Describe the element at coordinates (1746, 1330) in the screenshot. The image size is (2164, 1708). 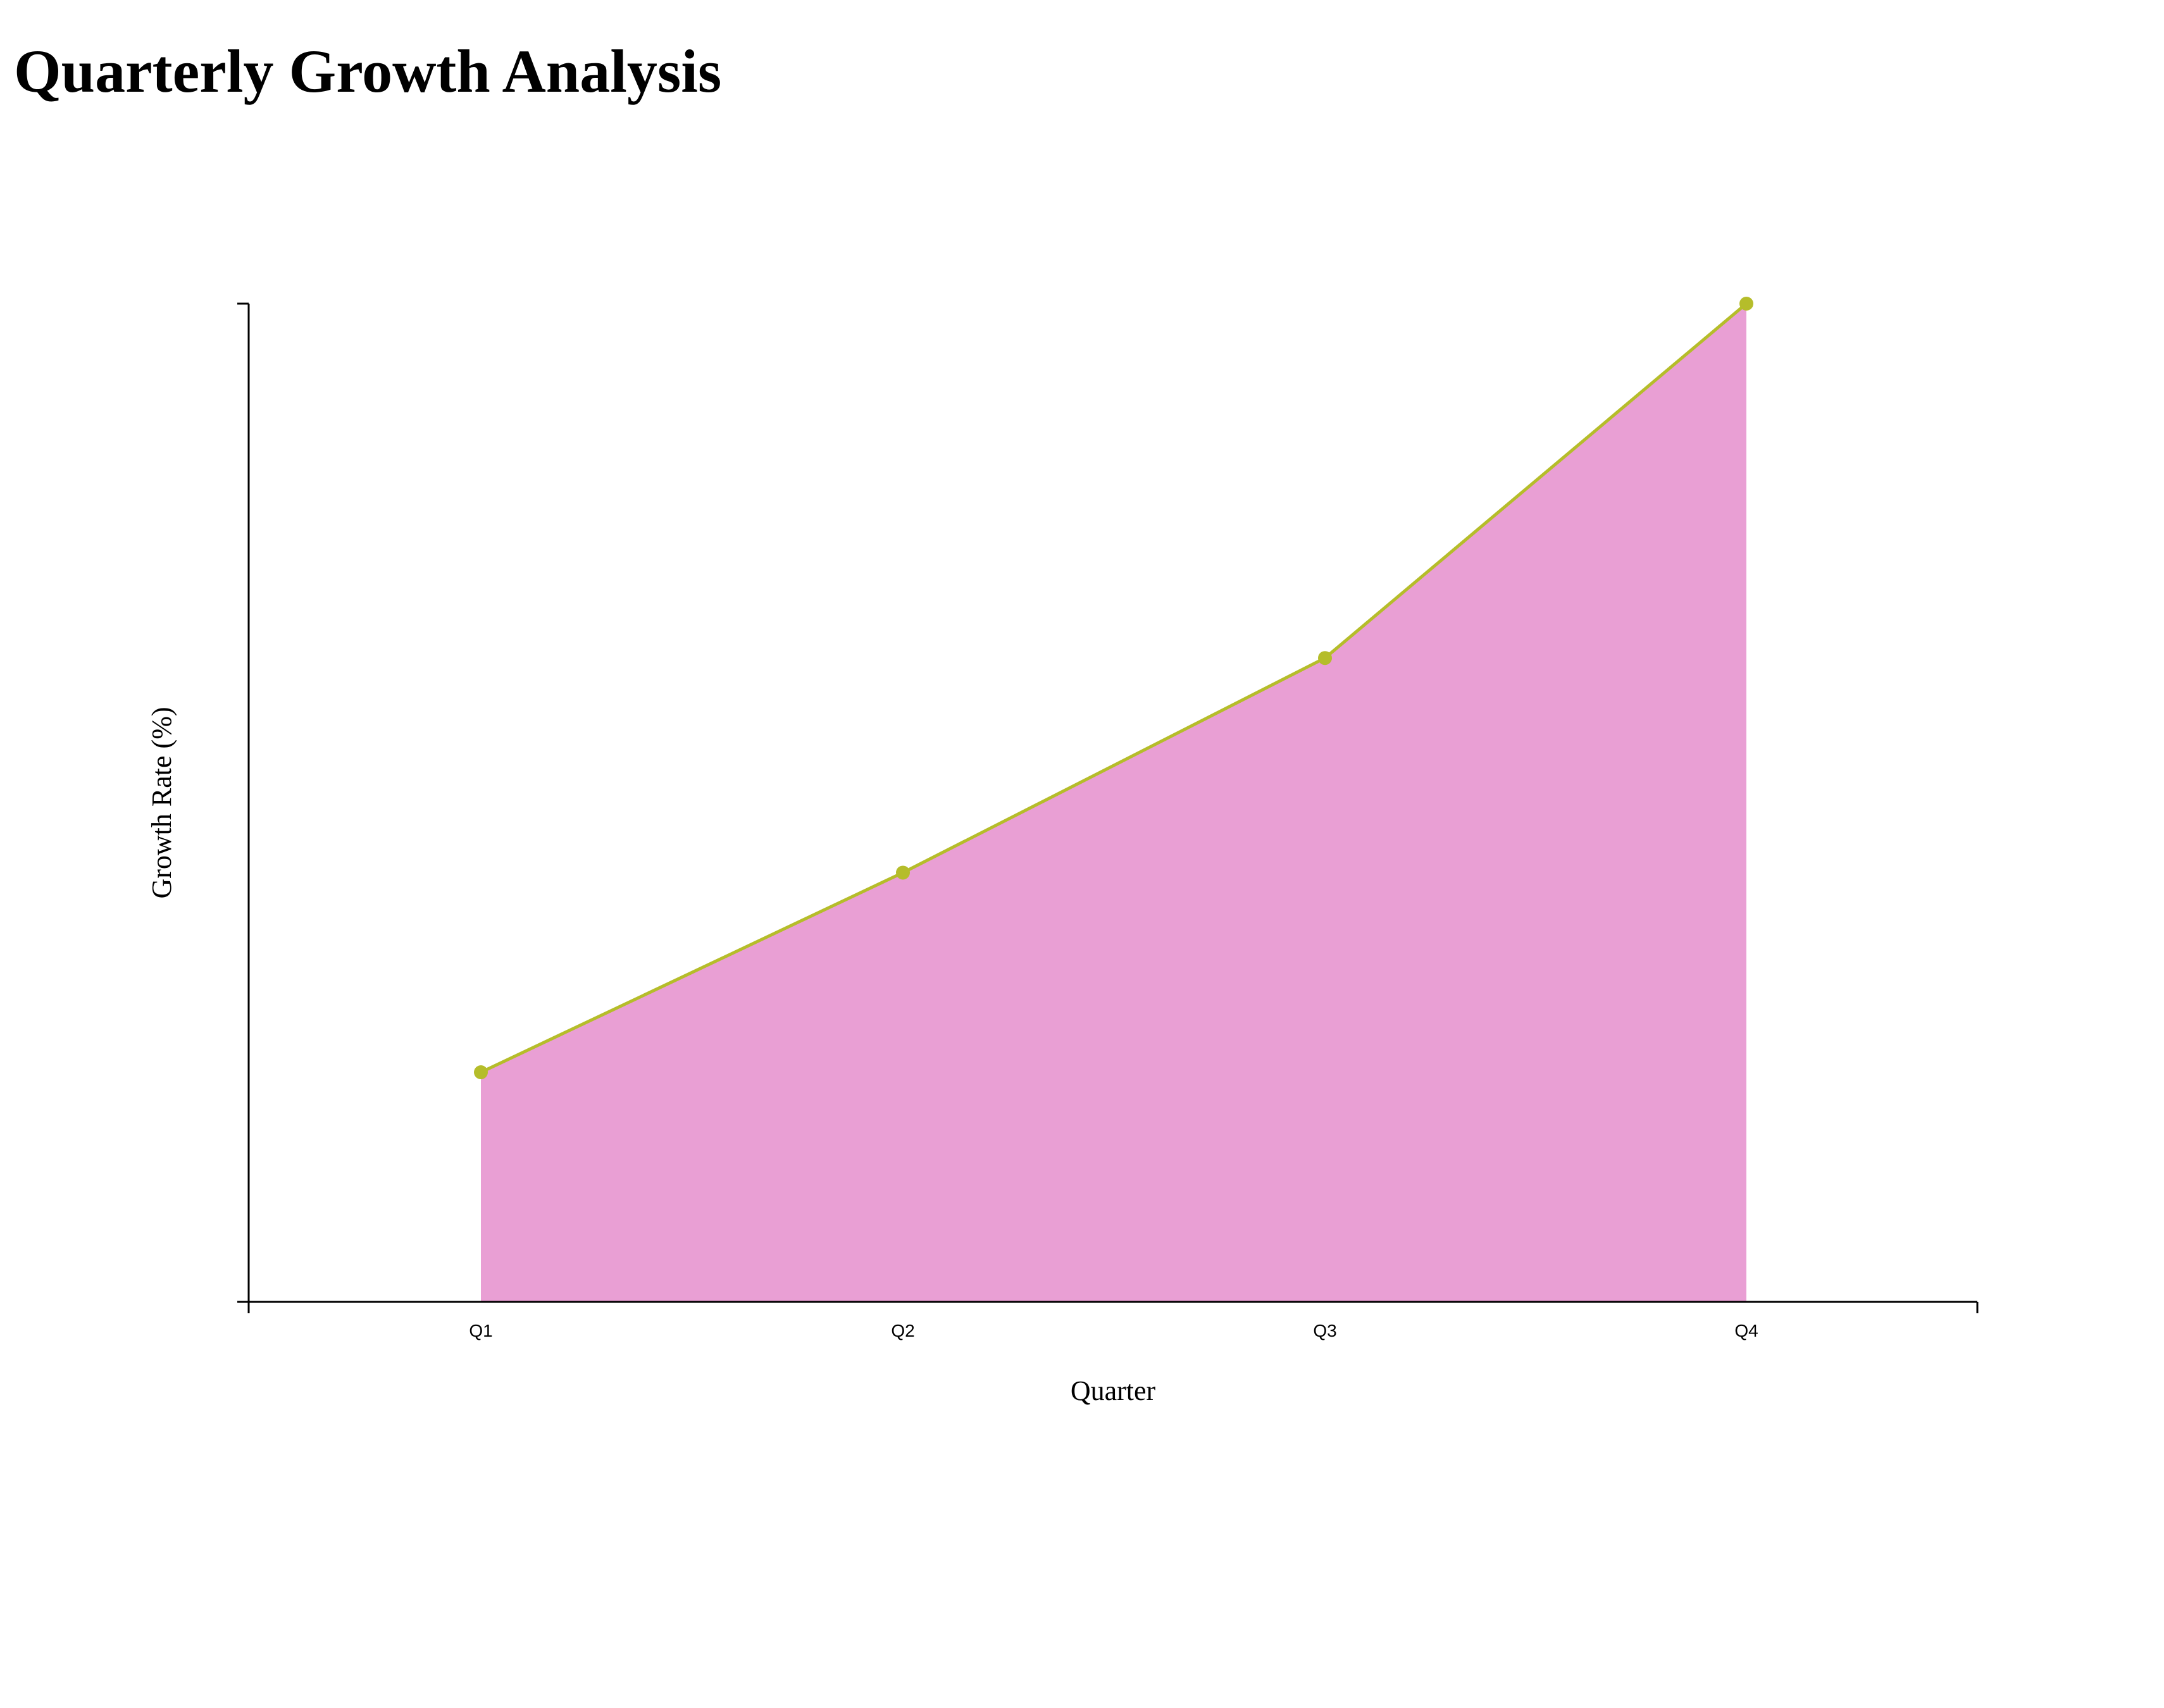
I see `x-tick-label-q4: Q4` at that location.